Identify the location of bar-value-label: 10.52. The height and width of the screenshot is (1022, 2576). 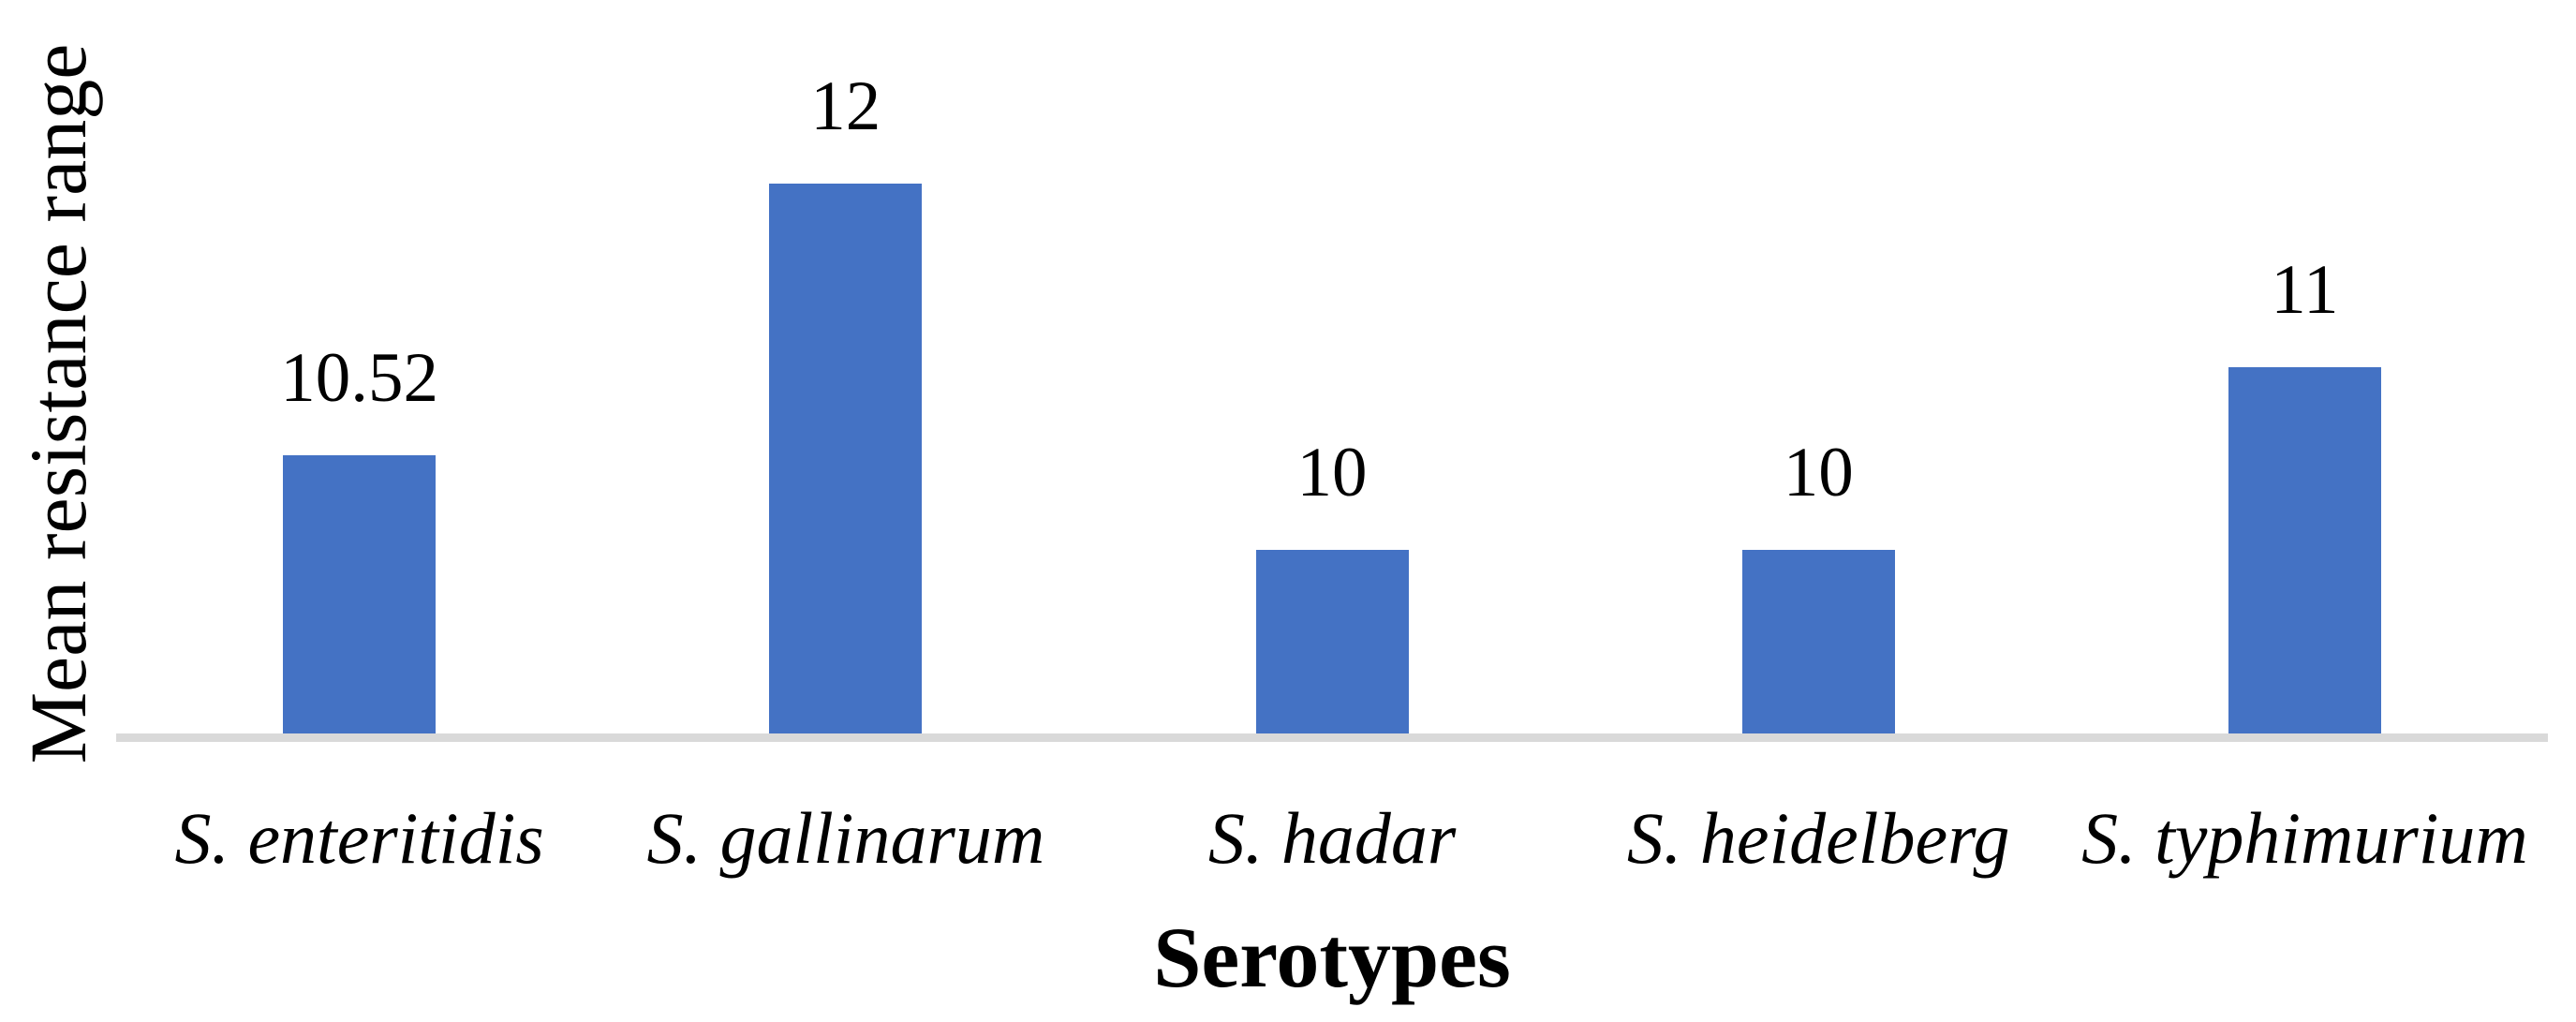
(359, 378).